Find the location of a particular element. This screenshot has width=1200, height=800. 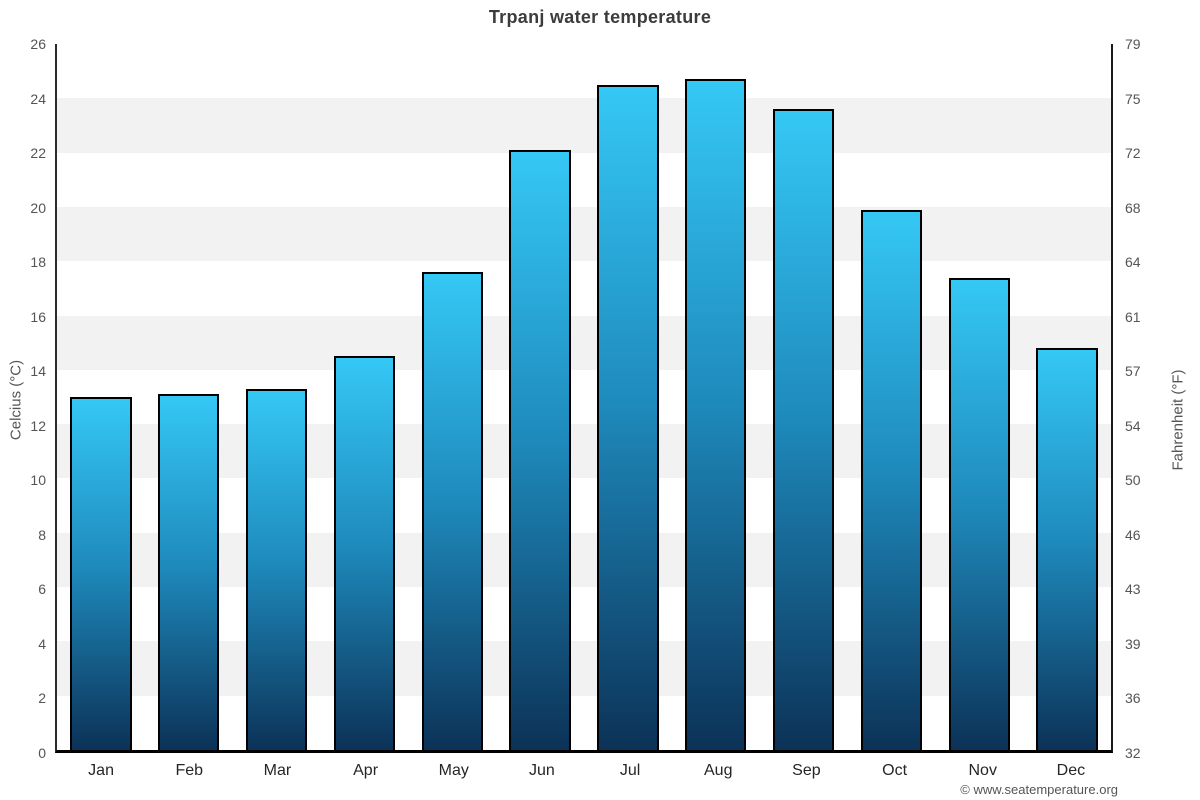

xtick-dec: Dec is located at coordinates (1071, 770).